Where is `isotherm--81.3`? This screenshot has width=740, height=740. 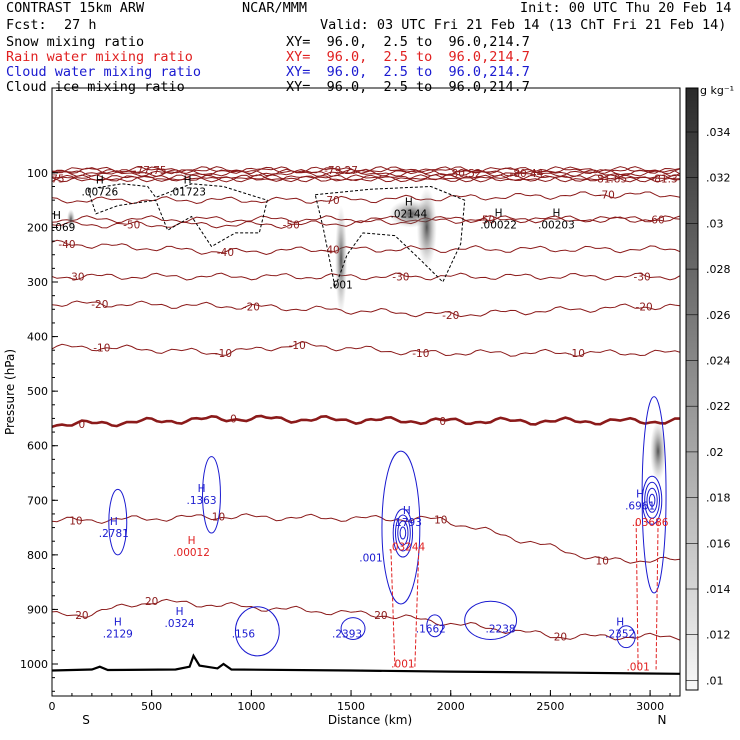
isotherm--81.3 is located at coordinates (366, 178).